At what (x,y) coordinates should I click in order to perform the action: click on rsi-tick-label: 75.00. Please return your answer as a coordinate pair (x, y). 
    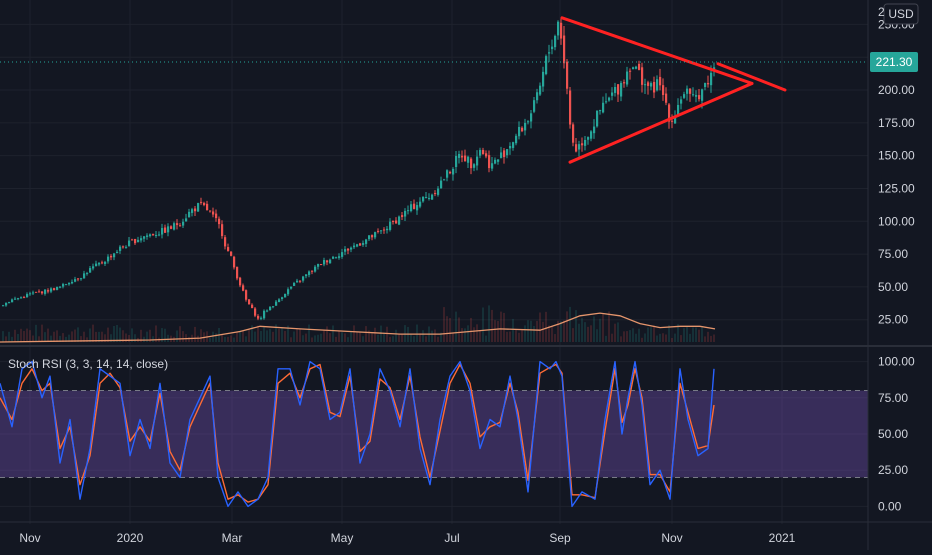
    Looking at the image, I should click on (893, 398).